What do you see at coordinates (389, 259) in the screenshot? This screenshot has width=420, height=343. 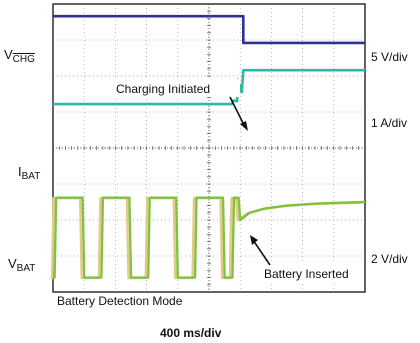 I see `scale-label-vbat: 2 V/div` at bounding box center [389, 259].